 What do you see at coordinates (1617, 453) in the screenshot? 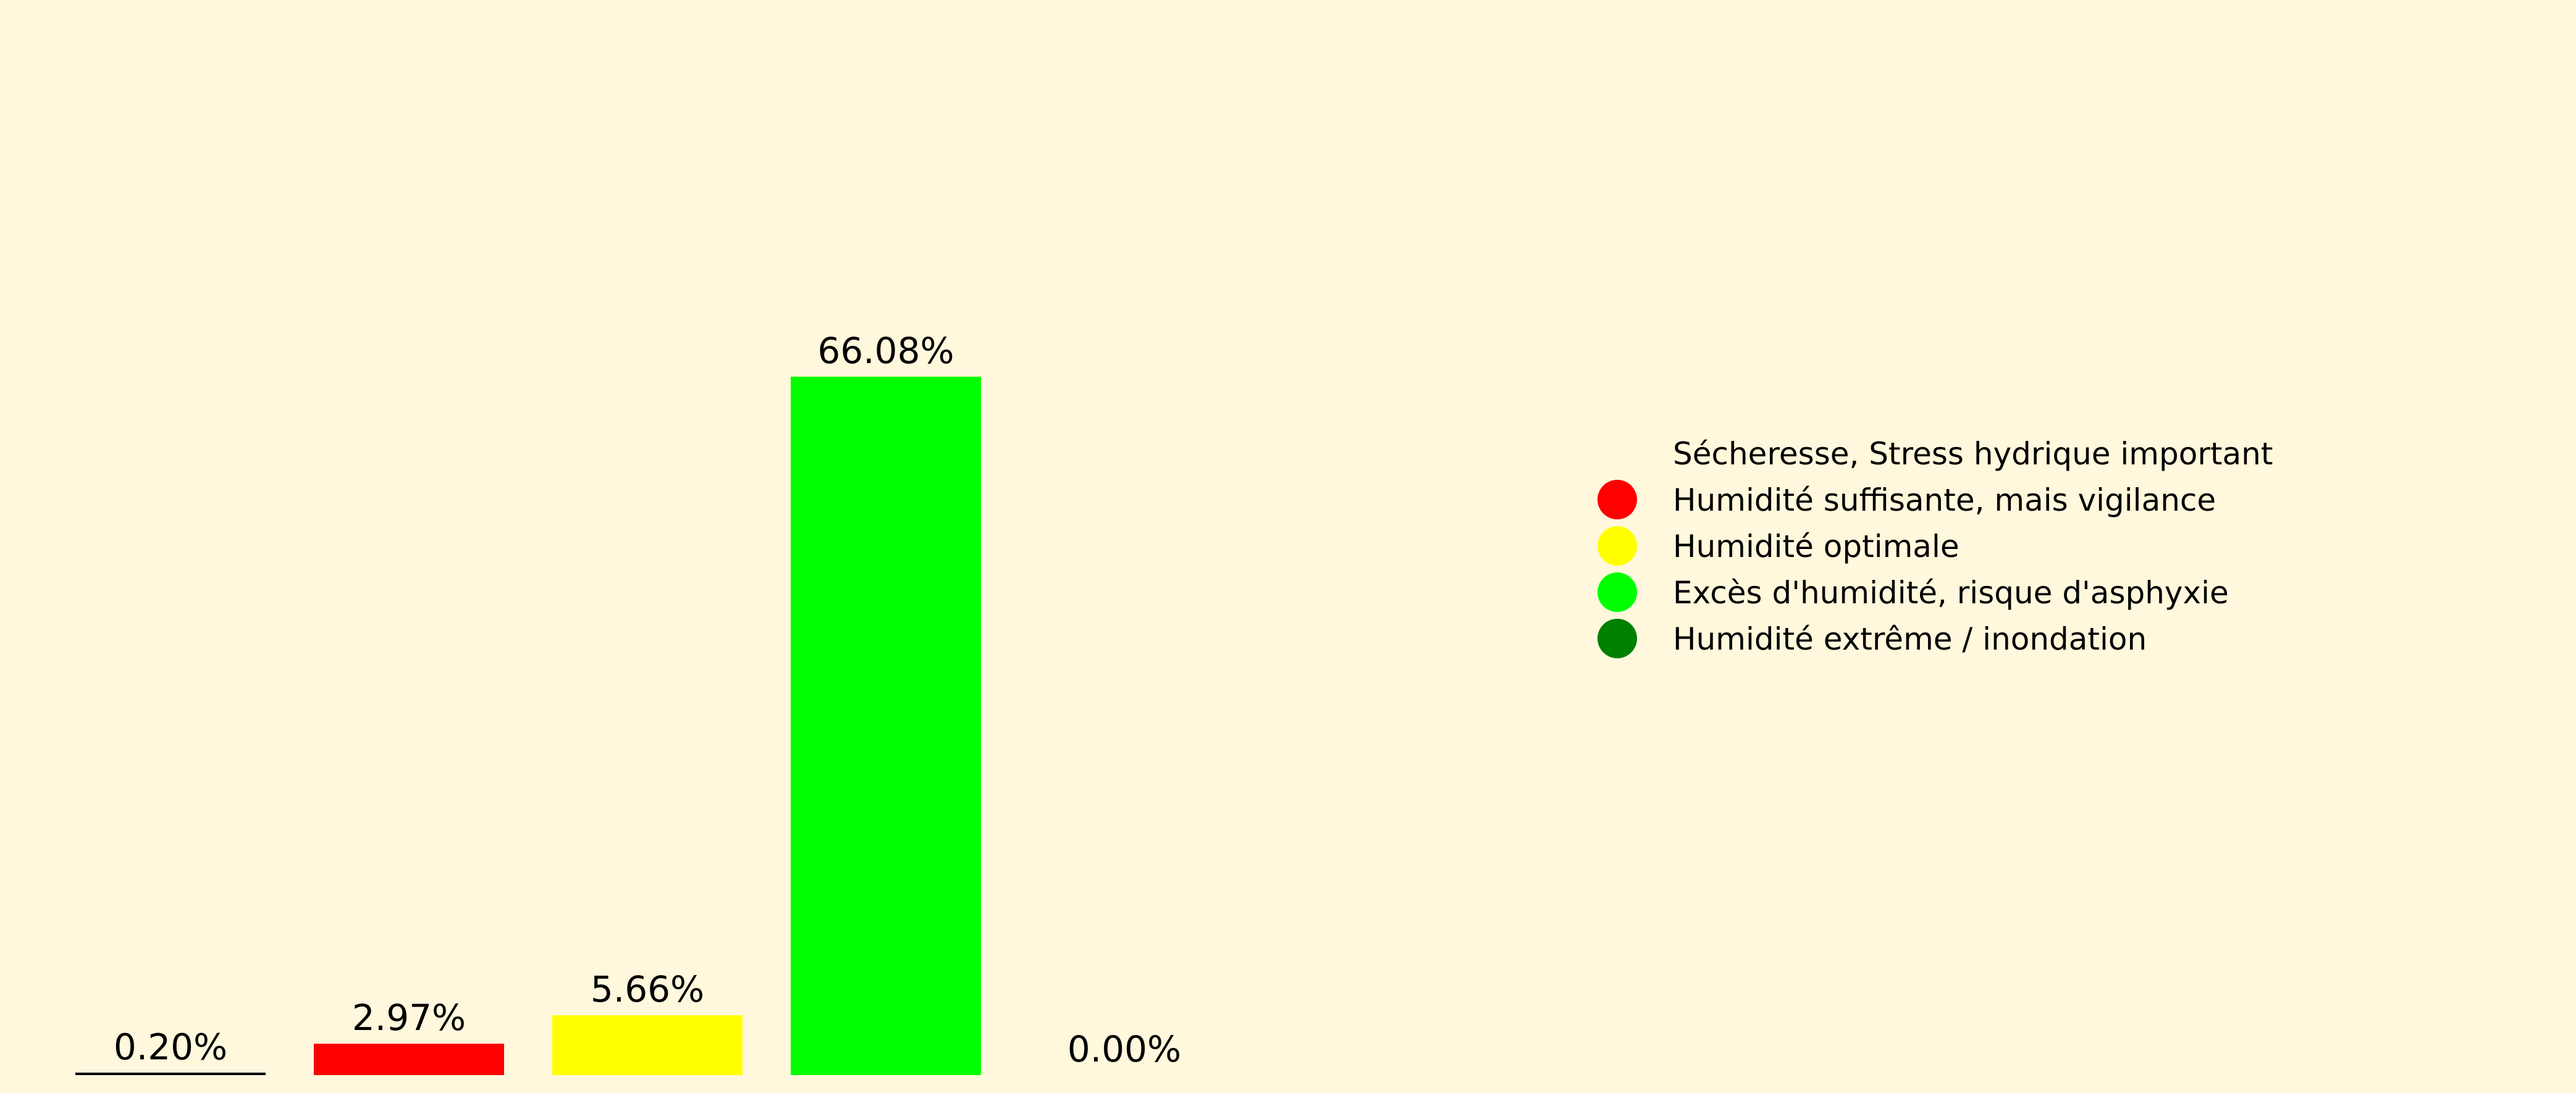
I see `legend-marker-secheresse-stress-hydrique-important` at bounding box center [1617, 453].